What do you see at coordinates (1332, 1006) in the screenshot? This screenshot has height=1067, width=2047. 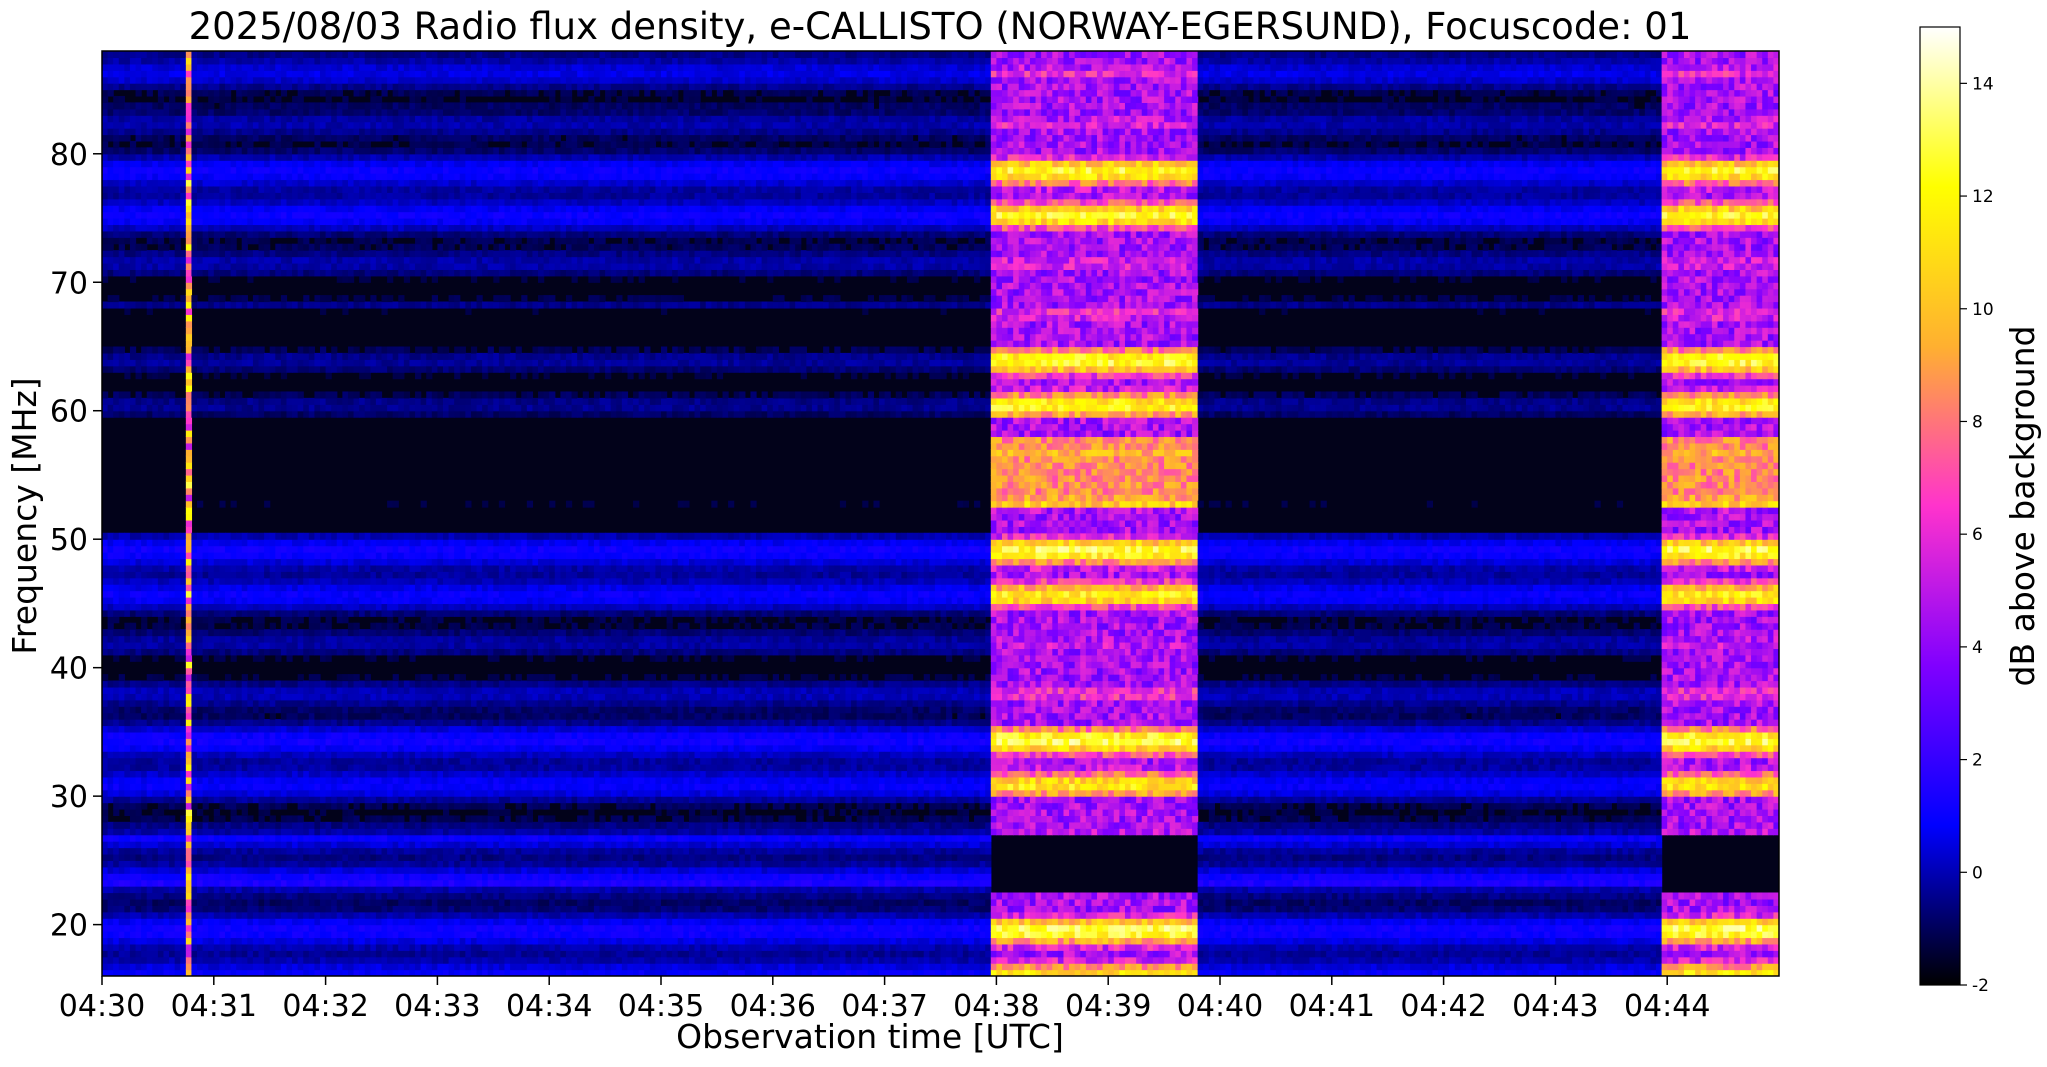 I see `x-tick-label: 04:41` at bounding box center [1332, 1006].